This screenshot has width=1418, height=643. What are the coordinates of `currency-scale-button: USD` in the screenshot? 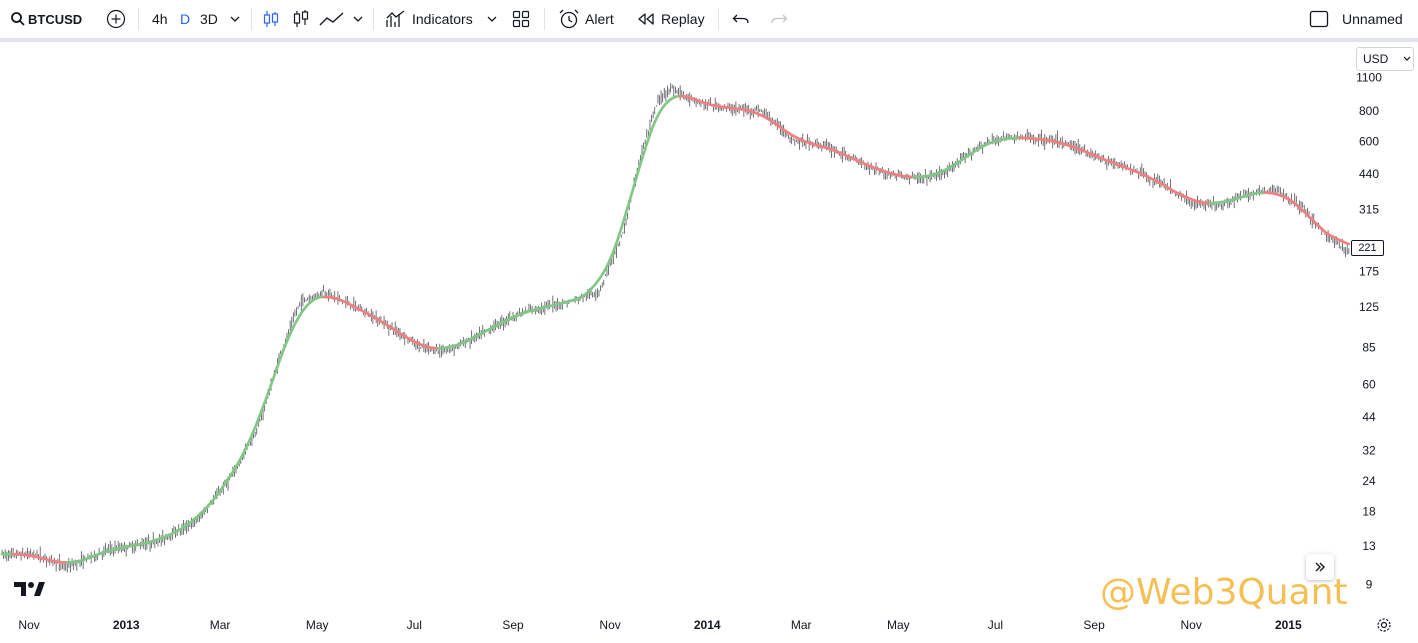 It's located at (1385, 59).